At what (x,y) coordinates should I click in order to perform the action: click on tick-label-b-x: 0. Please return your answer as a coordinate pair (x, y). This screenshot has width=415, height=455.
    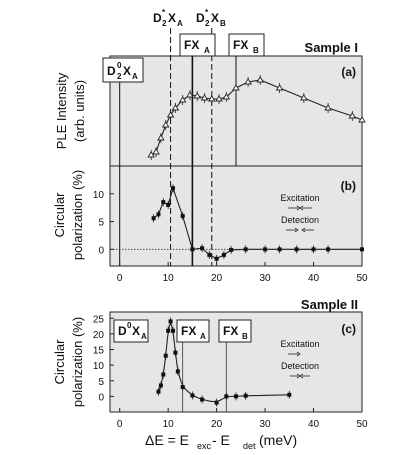
    Looking at the image, I should click on (120, 278).